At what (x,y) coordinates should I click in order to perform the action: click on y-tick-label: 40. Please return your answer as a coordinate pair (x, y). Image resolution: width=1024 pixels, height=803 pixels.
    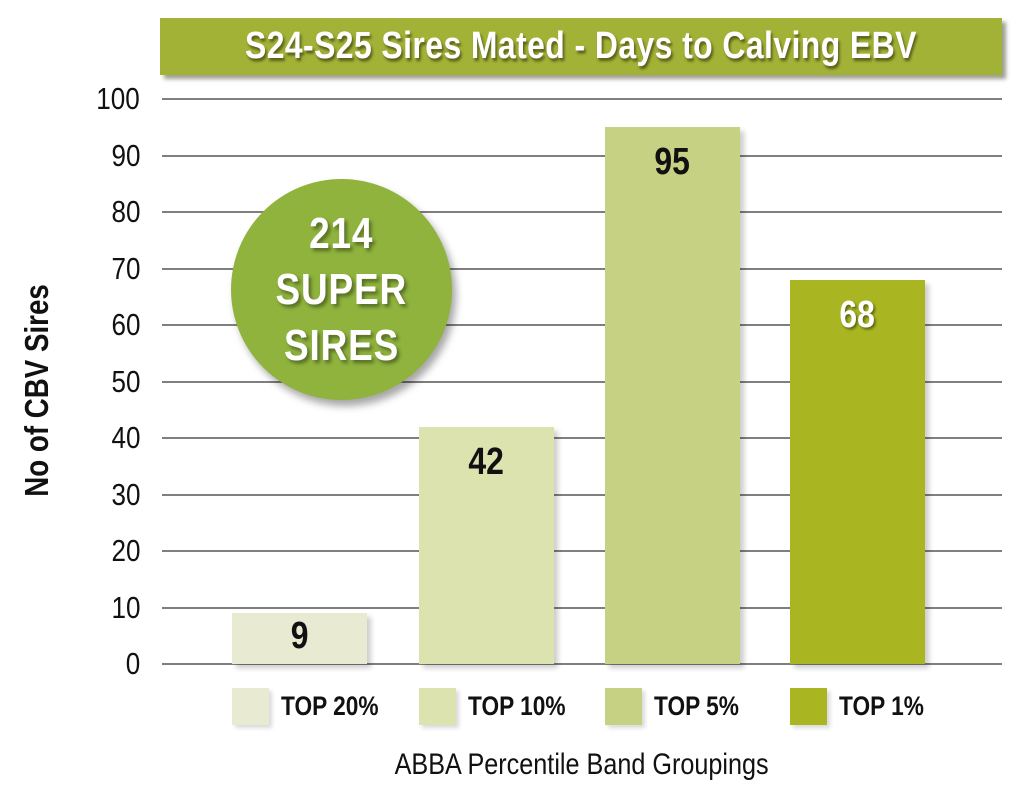
    Looking at the image, I should click on (125, 437).